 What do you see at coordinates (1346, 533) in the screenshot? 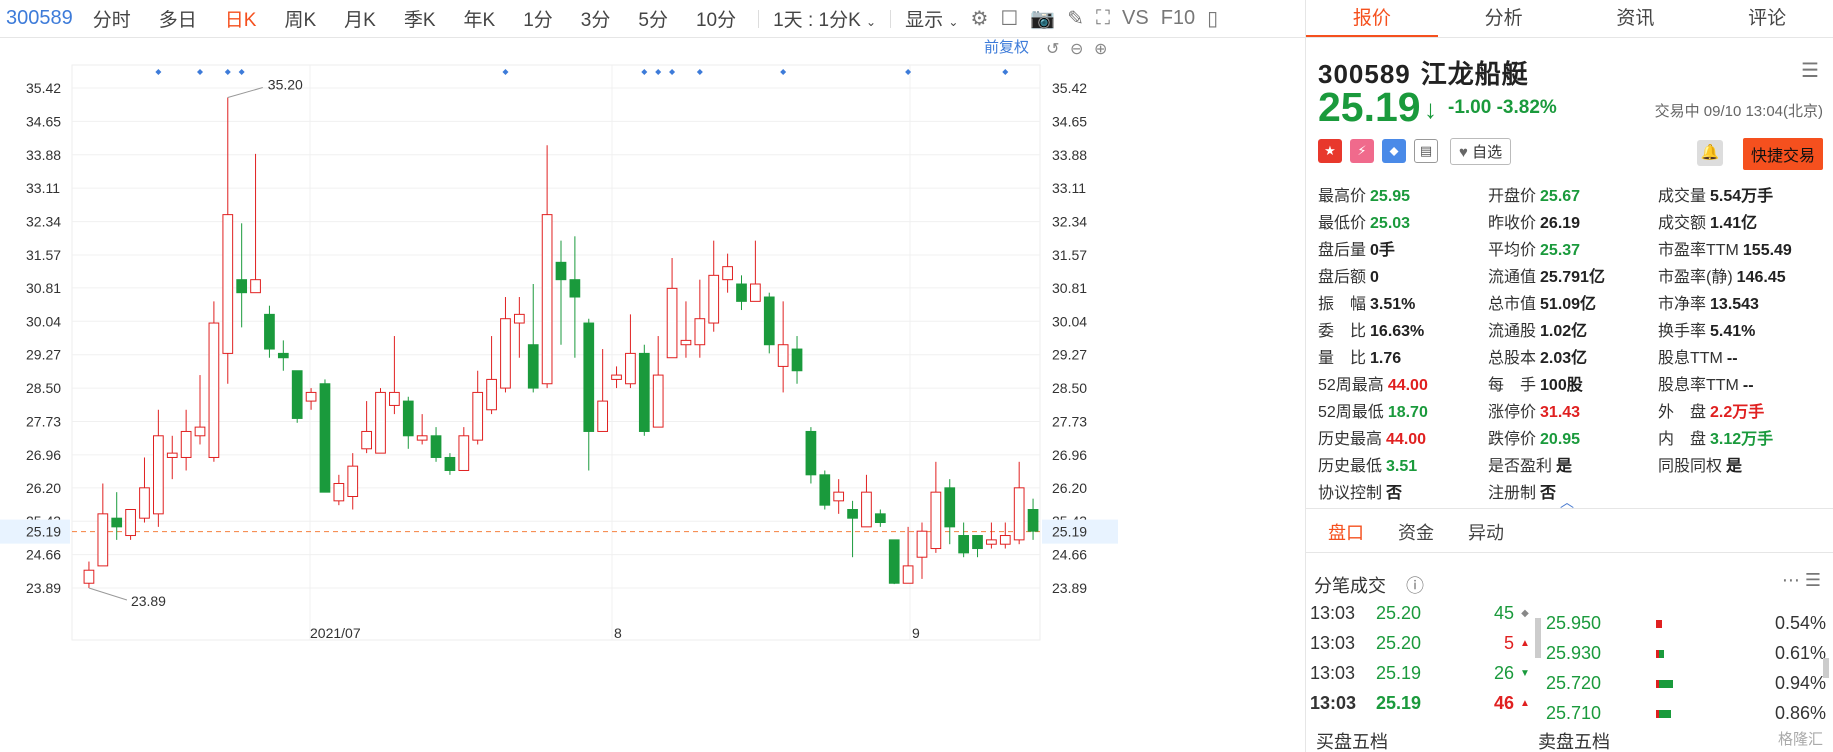
I see `panel-tab: 盘口` at bounding box center [1346, 533].